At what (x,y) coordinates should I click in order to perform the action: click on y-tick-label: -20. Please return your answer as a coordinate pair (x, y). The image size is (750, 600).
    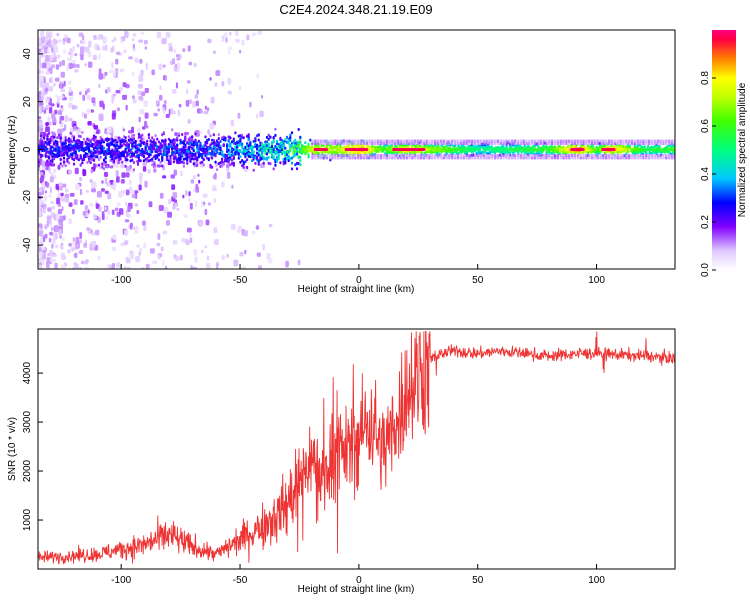
    Looking at the image, I should click on (27, 197).